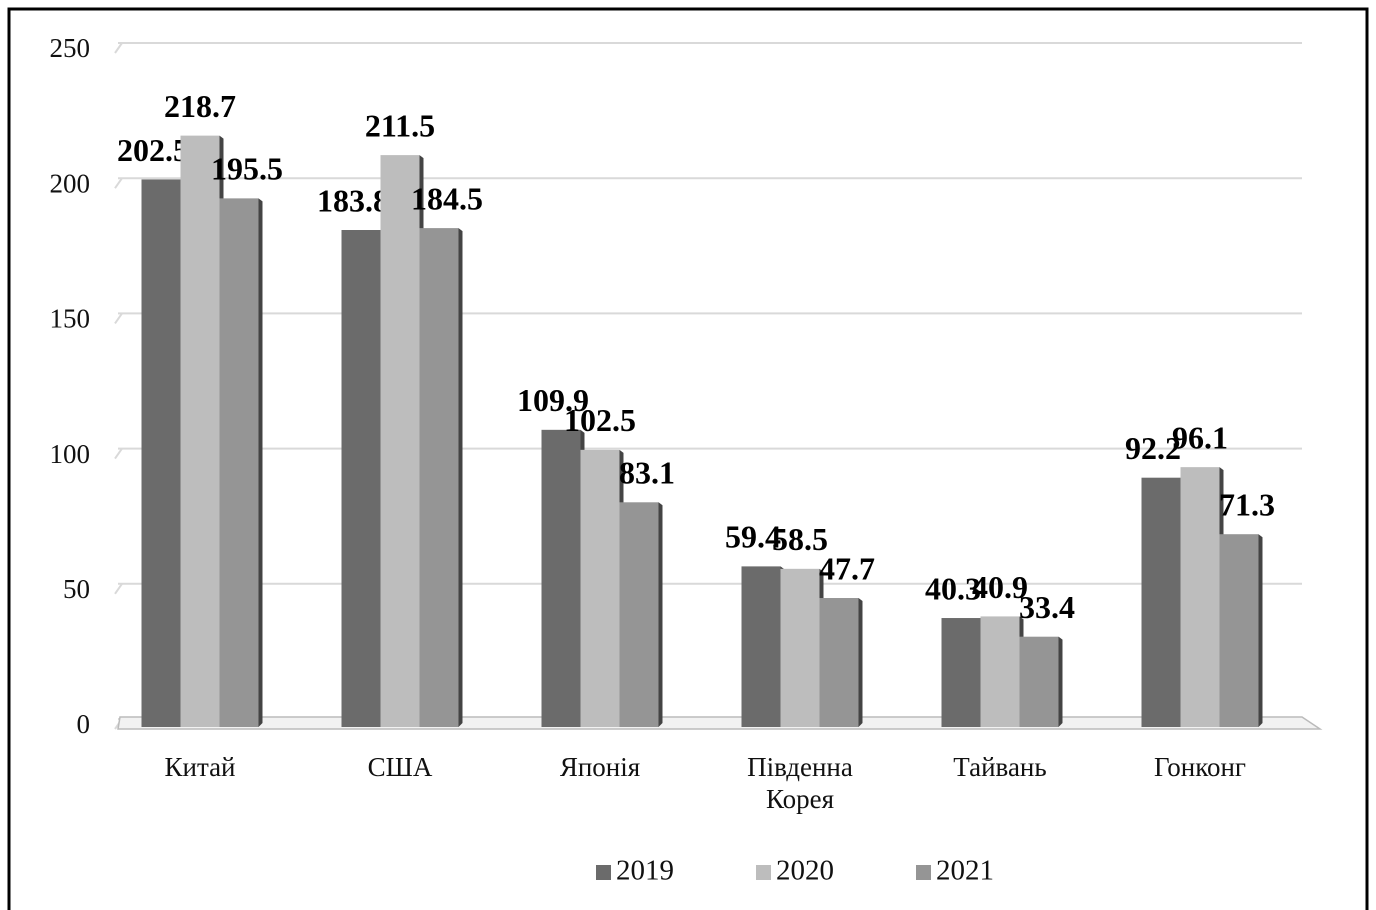  Describe the element at coordinates (400, 767) in the screenshot. I see `x-tick-label: США` at that location.